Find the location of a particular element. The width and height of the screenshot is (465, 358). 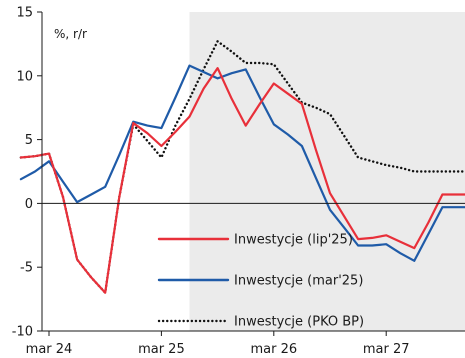

legend-label-pko: Inwestycje (PKO BP) is located at coordinates (299, 322).